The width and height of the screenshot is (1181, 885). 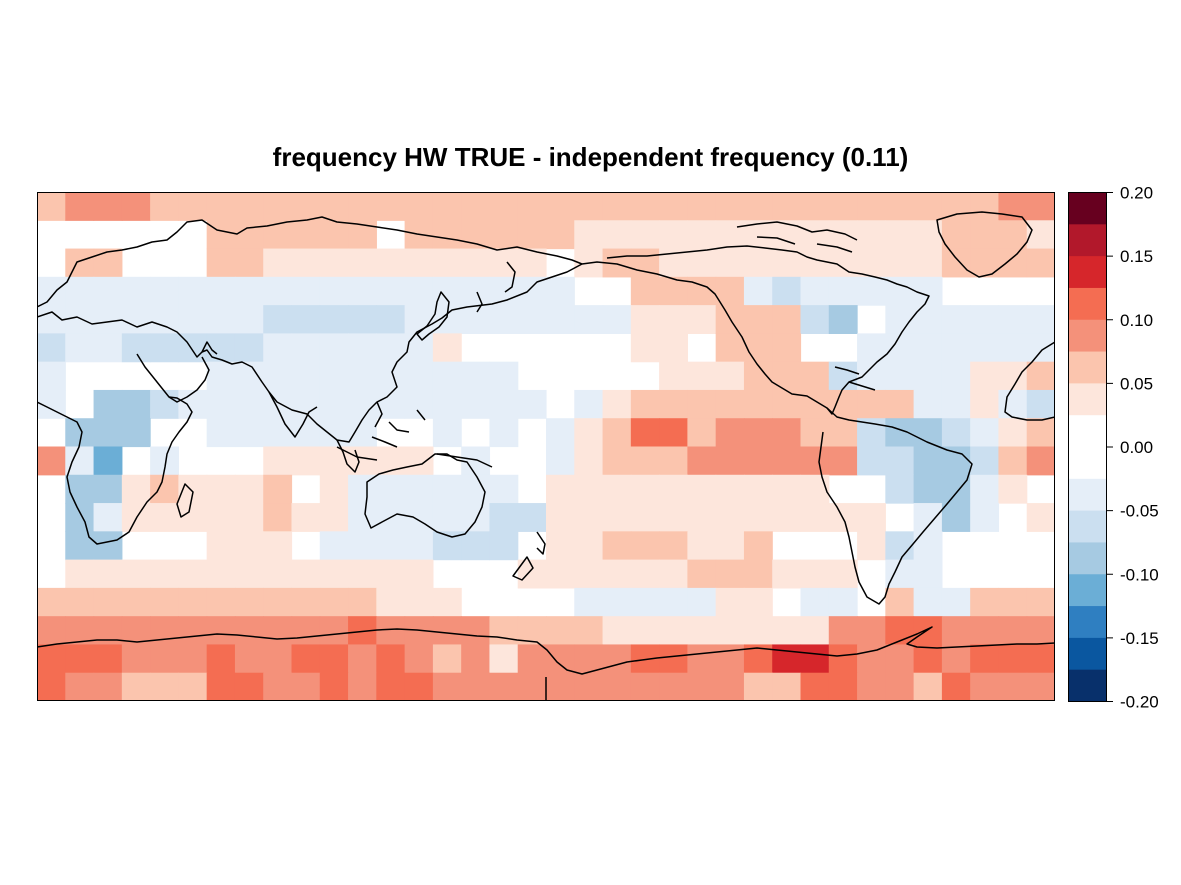 I want to click on coastline-alaska-north-america, so click(x=755, y=330).